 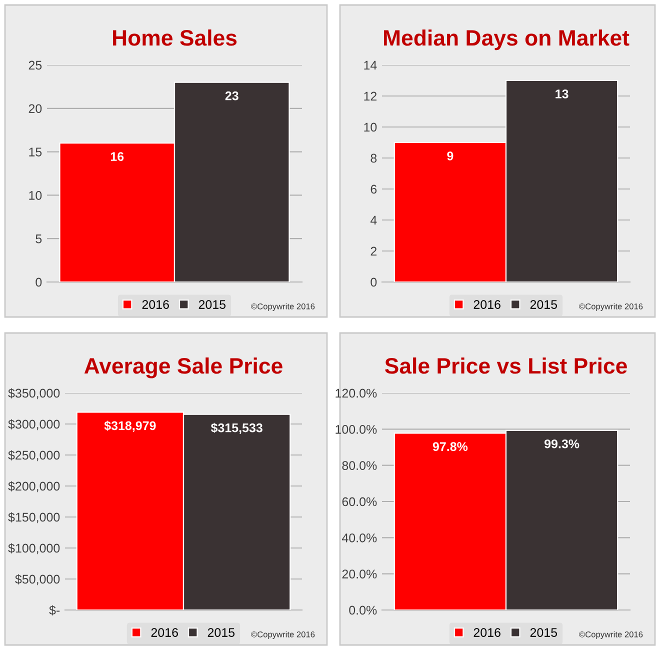 What do you see at coordinates (54, 610) in the screenshot?
I see `y-tick-label: $-` at bounding box center [54, 610].